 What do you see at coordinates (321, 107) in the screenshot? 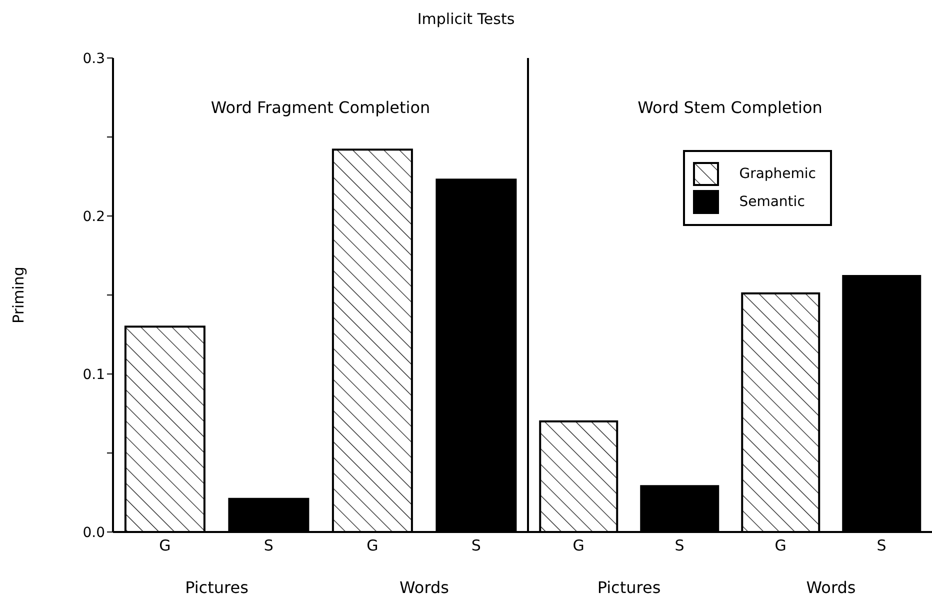
I see `text: Word Fragment Completion` at bounding box center [321, 107].